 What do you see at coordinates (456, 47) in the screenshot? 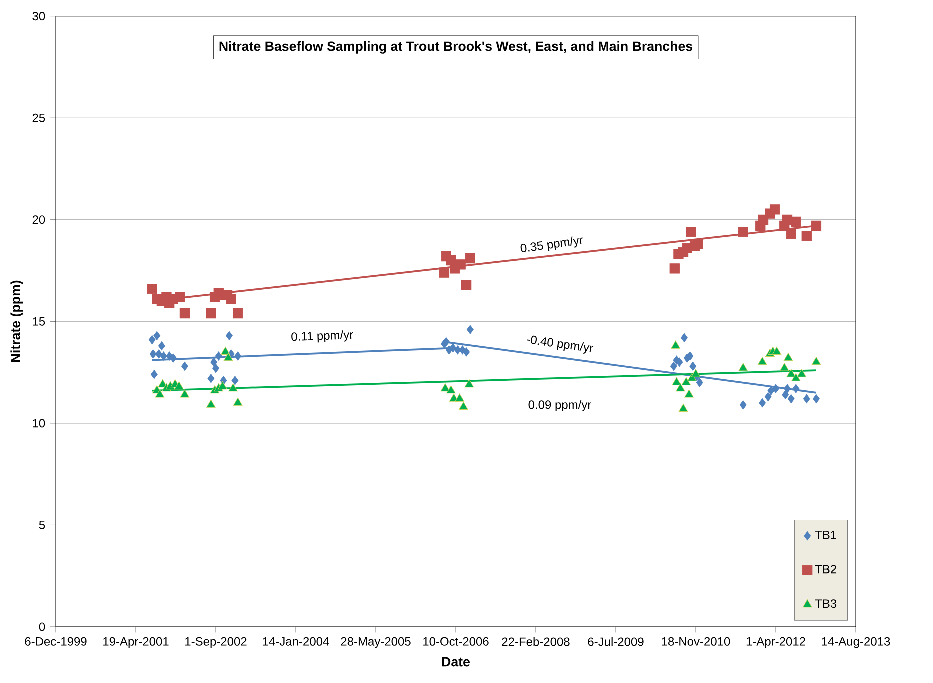
I see `text: Nitrate Baseflow Sampling at Trout Brook's West, East, and Main Branches` at bounding box center [456, 47].